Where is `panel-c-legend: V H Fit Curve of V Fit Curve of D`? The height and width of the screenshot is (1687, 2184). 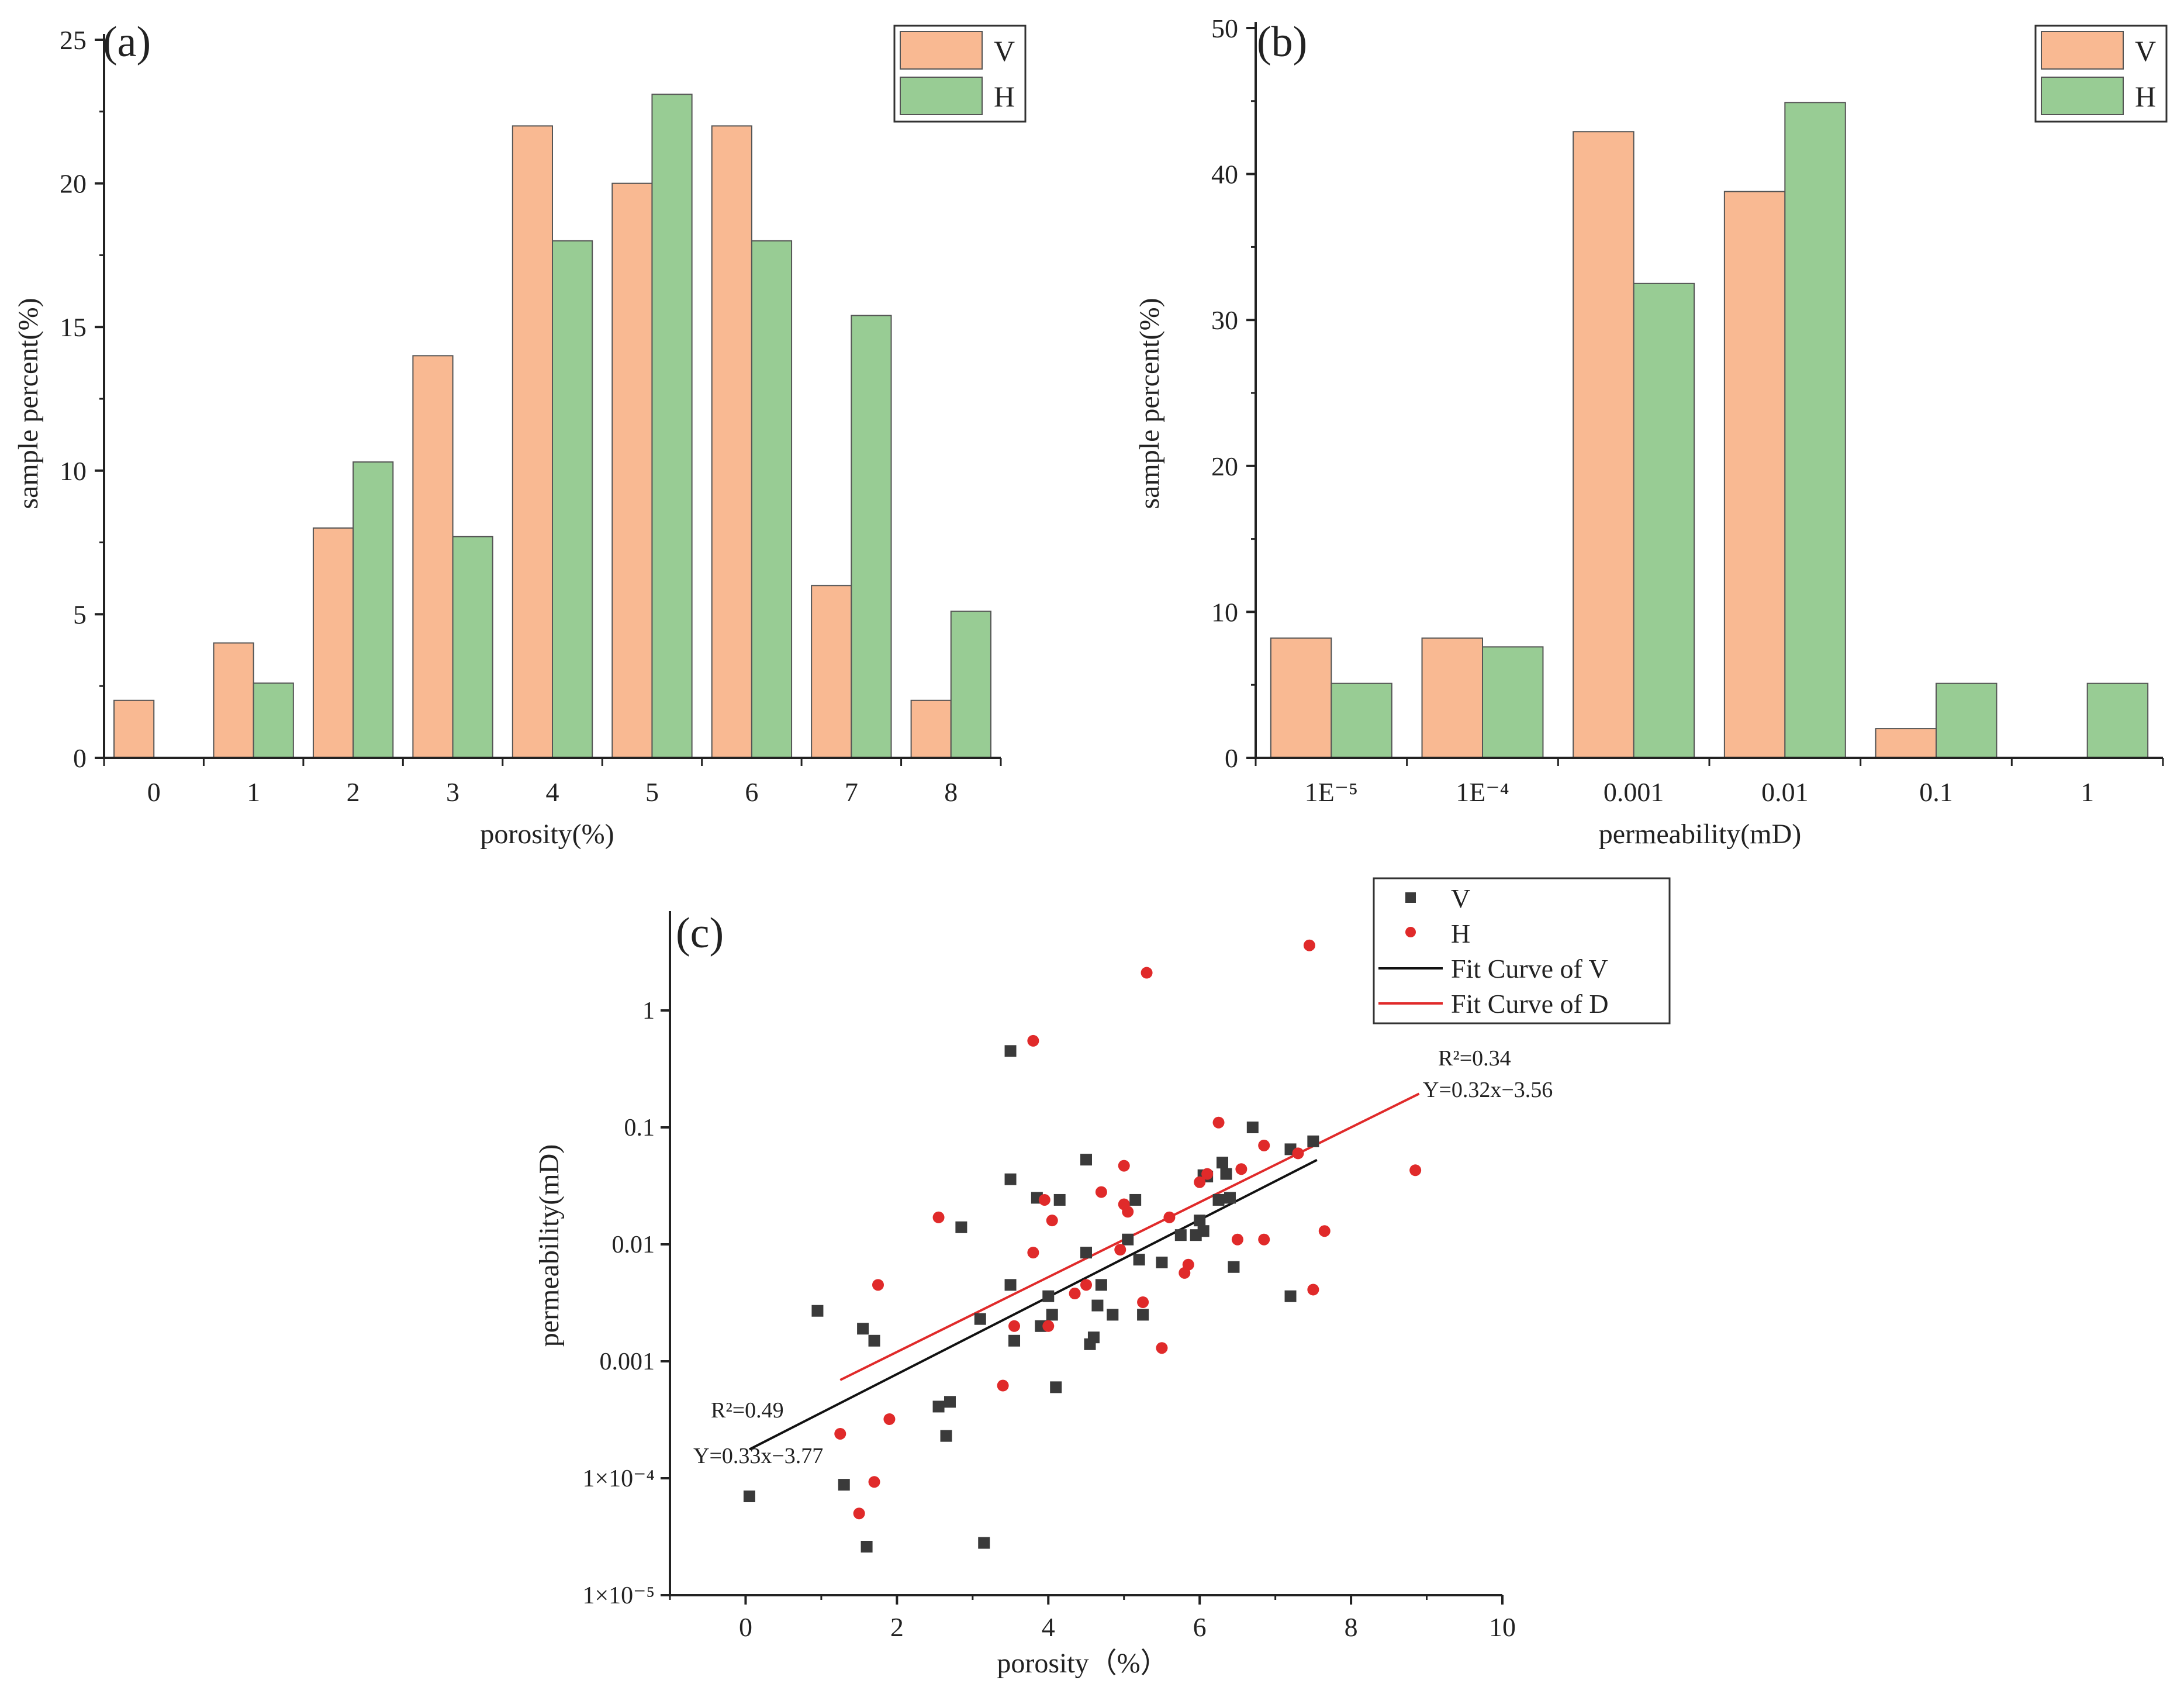
panel-c-legend: V H Fit Curve of V Fit Curve of D is located at coordinates (1522, 951).